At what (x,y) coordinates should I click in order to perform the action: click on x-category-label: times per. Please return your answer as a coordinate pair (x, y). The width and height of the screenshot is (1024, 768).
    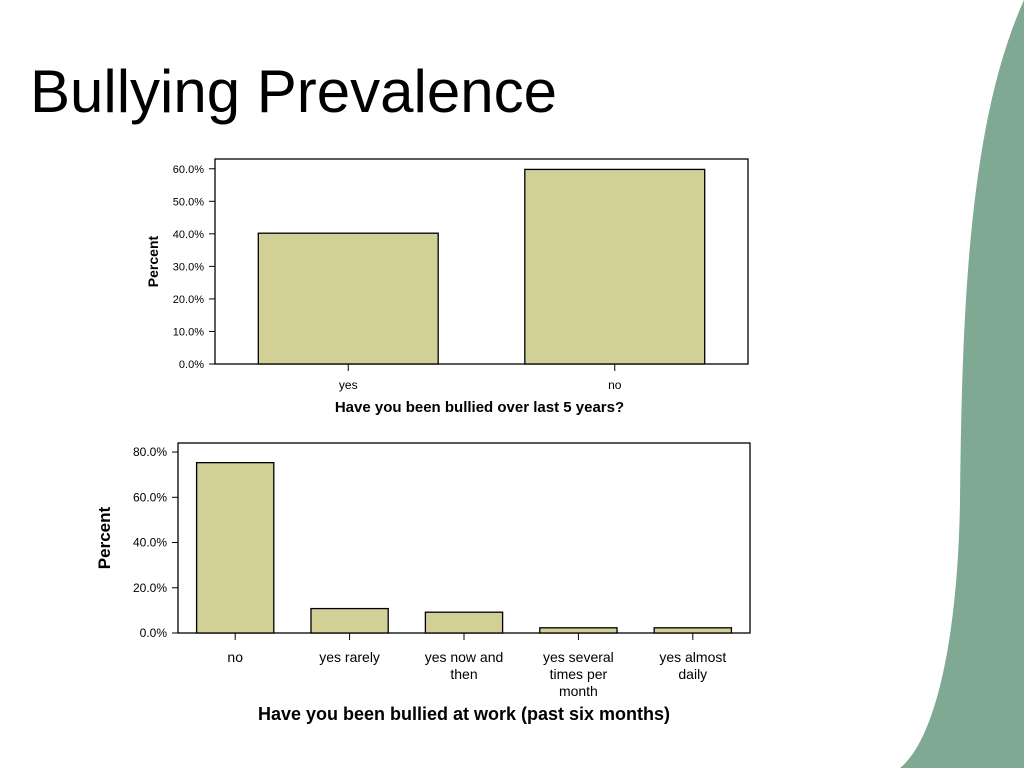
    Looking at the image, I should click on (579, 674).